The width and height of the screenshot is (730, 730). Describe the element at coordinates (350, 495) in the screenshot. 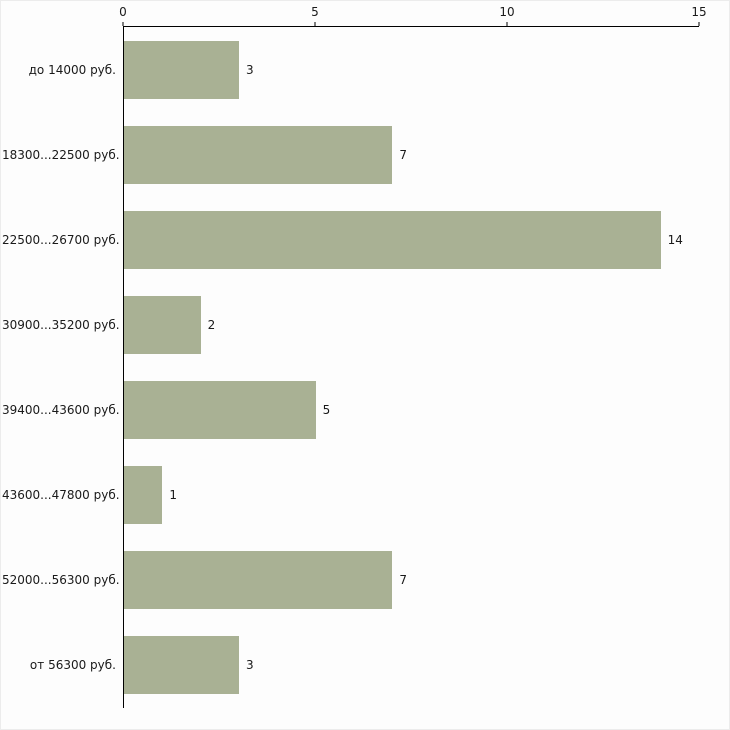

I see `bar-row: 43600...47800 руб. 1` at that location.